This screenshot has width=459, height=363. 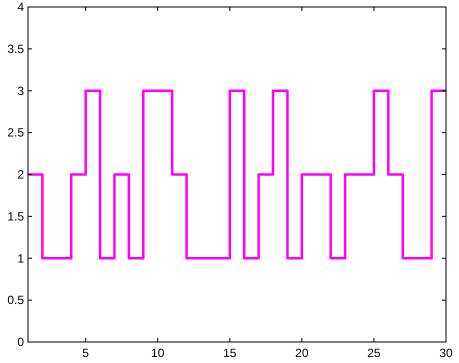 I want to click on y-tick-label: 2.5, so click(x=15, y=133).